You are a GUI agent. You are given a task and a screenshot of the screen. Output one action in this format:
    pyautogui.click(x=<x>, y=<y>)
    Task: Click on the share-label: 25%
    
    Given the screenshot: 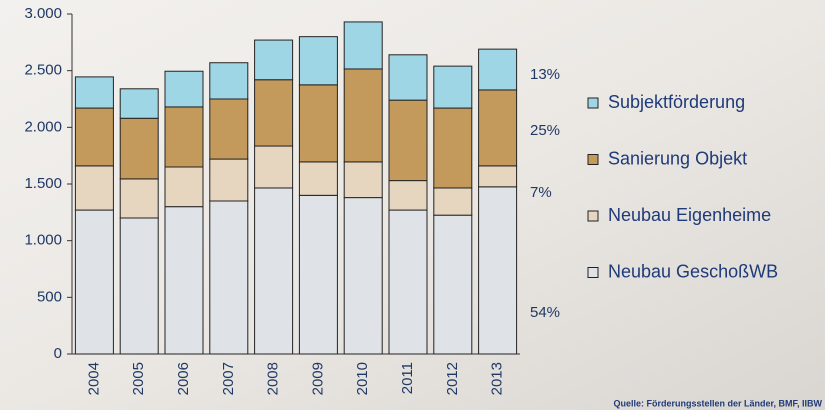 What is the action you would take?
    pyautogui.click(x=545, y=130)
    